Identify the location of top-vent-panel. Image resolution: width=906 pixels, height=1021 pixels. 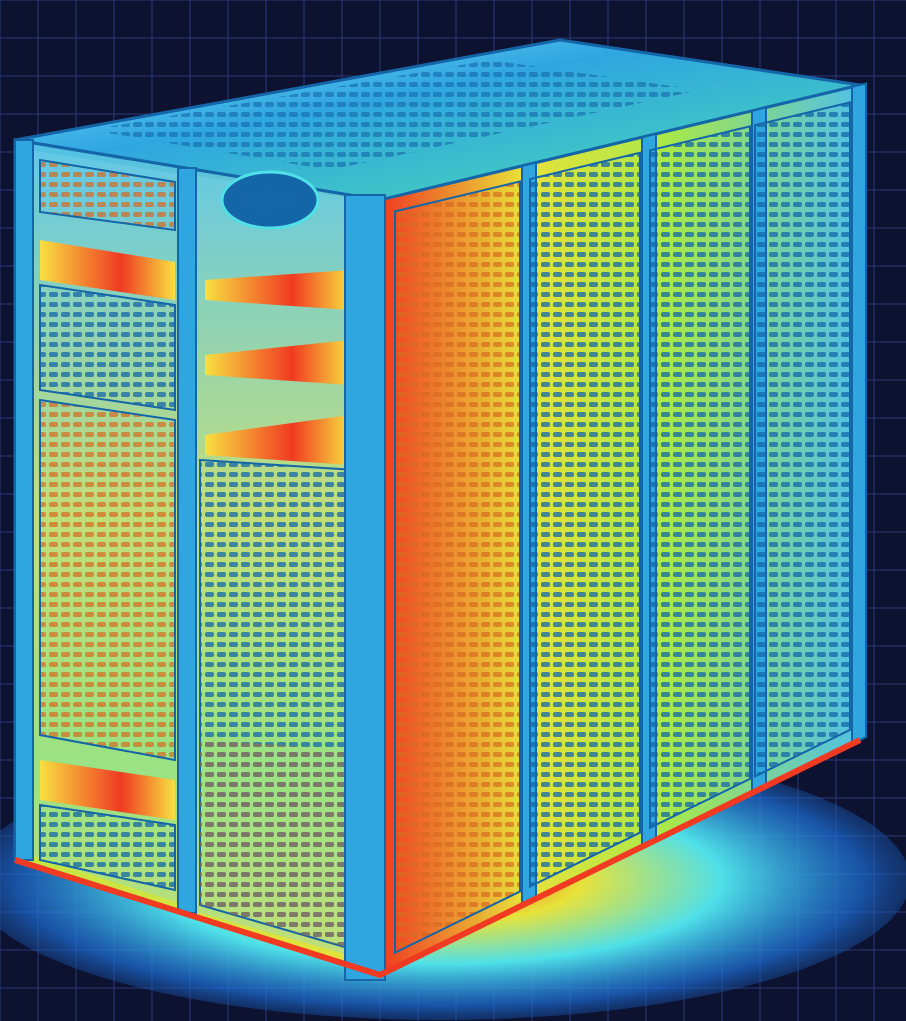
(395, 115).